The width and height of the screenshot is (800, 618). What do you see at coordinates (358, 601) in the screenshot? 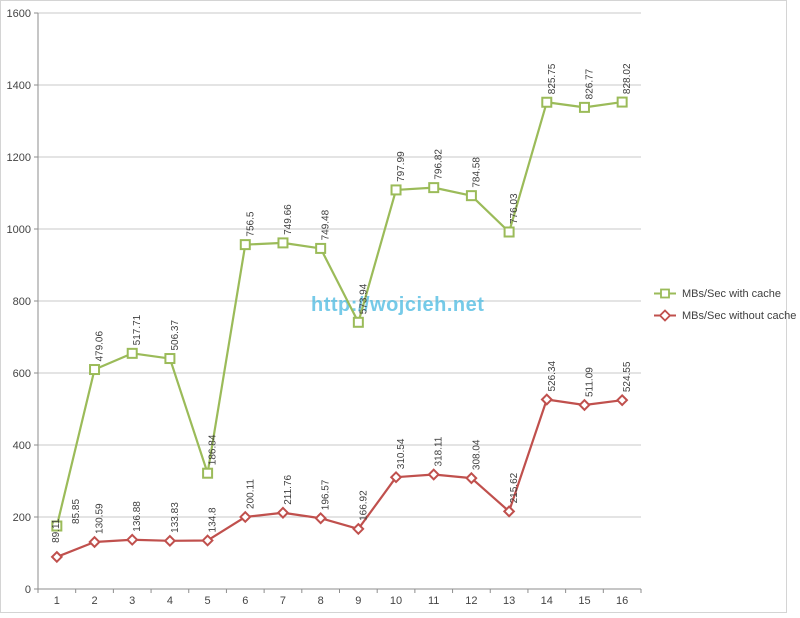
I see `x-tick-label: 9` at bounding box center [358, 601].